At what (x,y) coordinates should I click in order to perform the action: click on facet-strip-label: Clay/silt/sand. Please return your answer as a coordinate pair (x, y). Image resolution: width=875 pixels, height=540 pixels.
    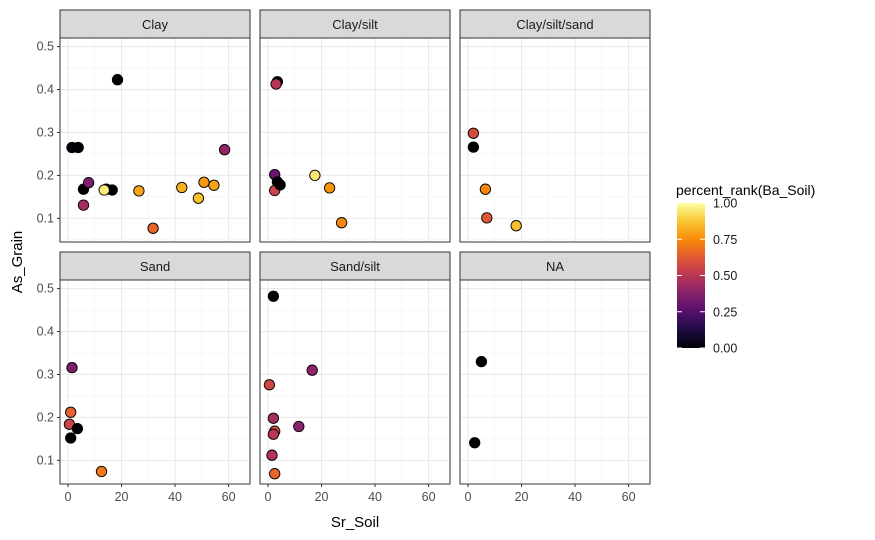
    Looking at the image, I should click on (554, 24).